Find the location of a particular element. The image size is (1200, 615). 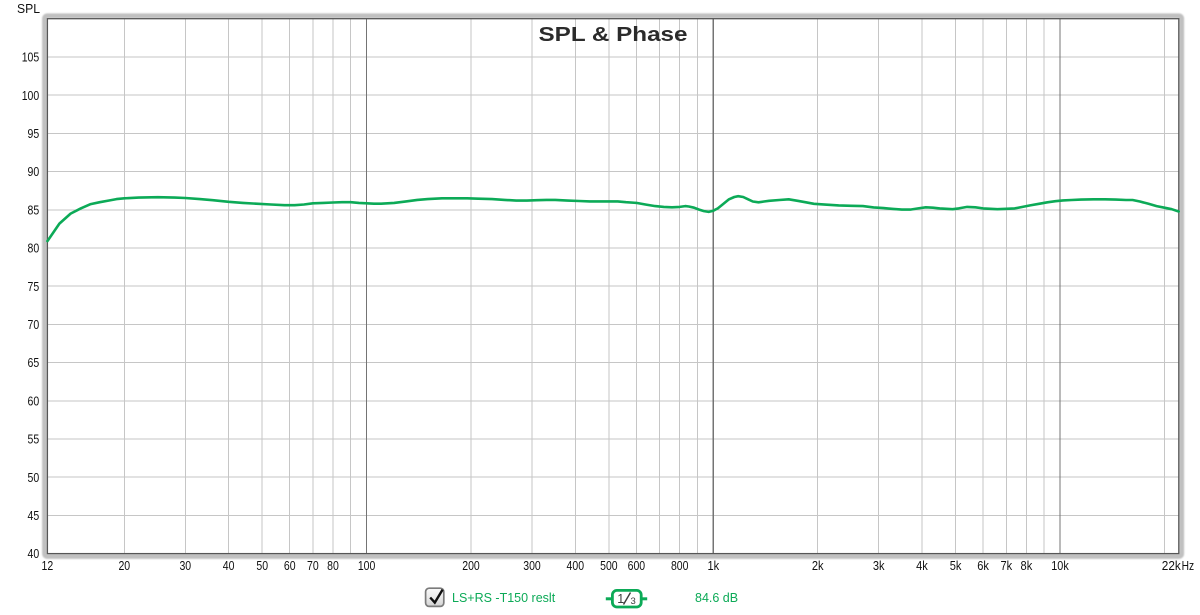

svg-text: 20 is located at coordinates (124, 565).